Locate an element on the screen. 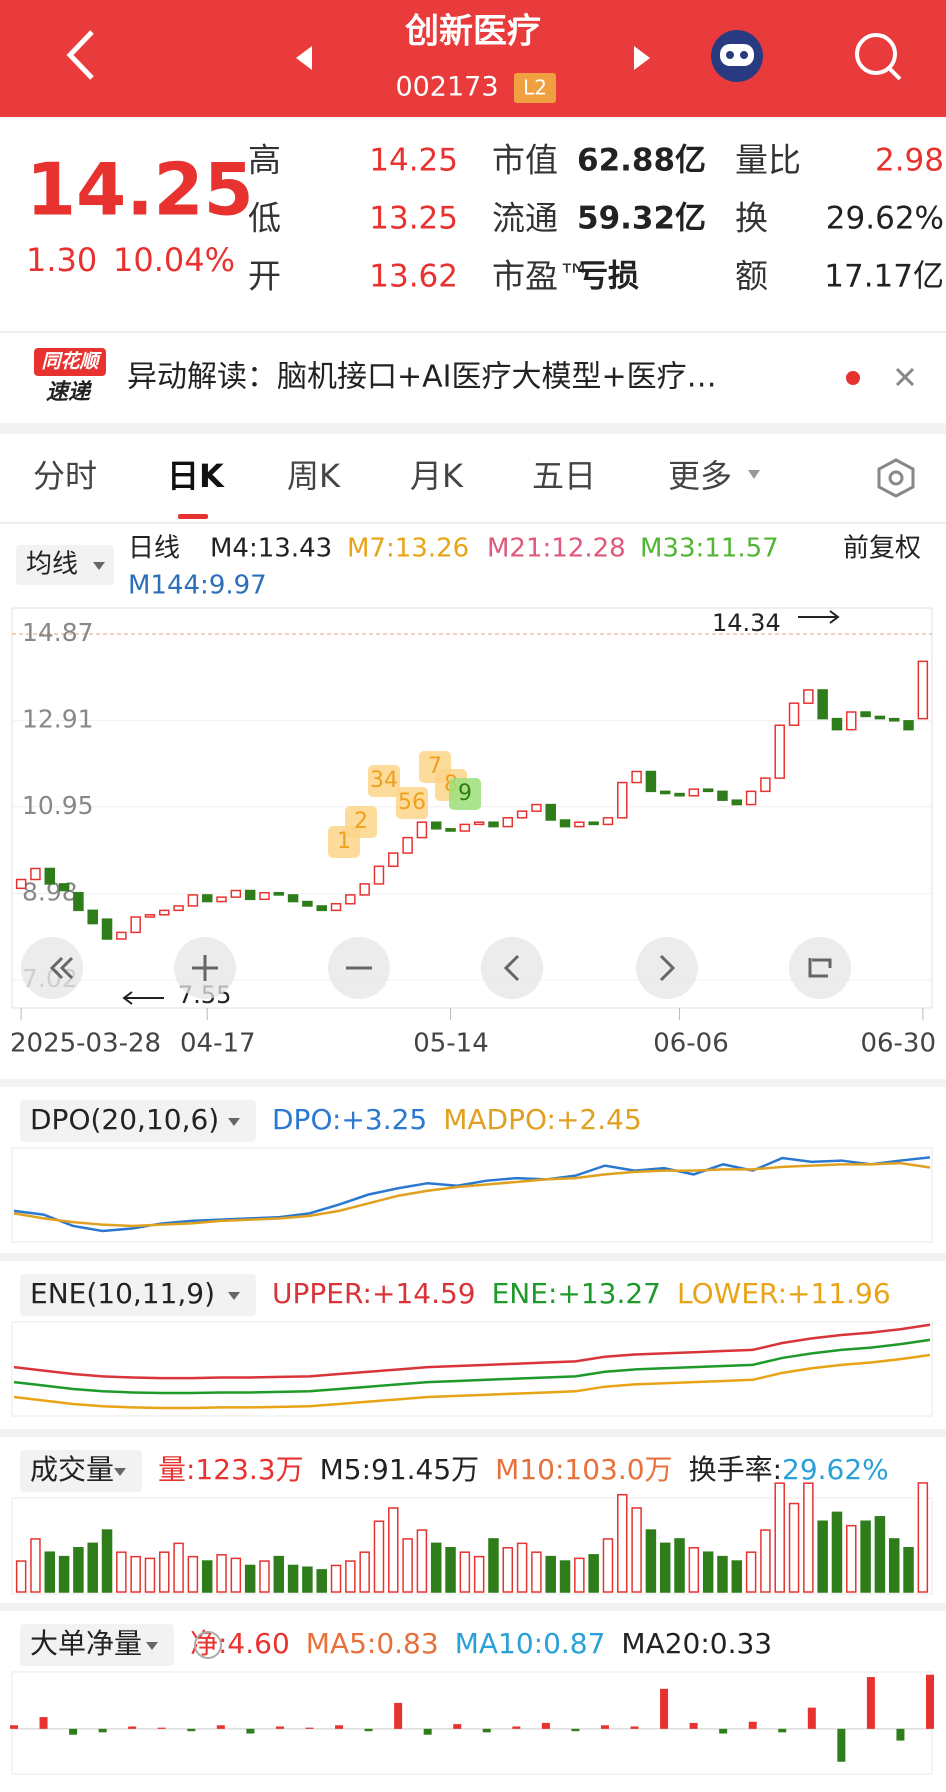 The height and width of the screenshot is (1792, 946). signal-bg is located at coordinates (361, 822).